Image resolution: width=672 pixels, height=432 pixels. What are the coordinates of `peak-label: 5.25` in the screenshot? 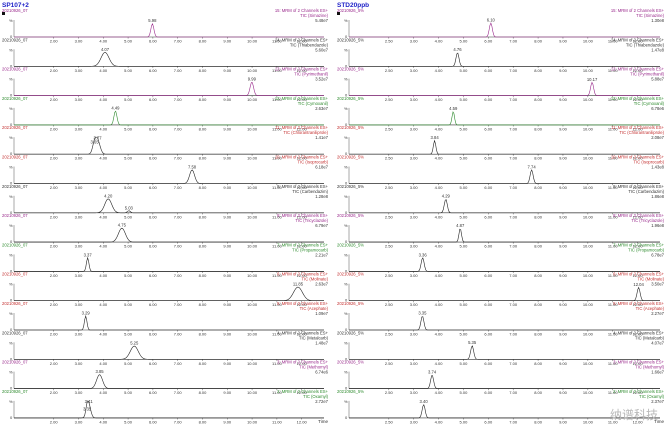 It's located at (134, 343).